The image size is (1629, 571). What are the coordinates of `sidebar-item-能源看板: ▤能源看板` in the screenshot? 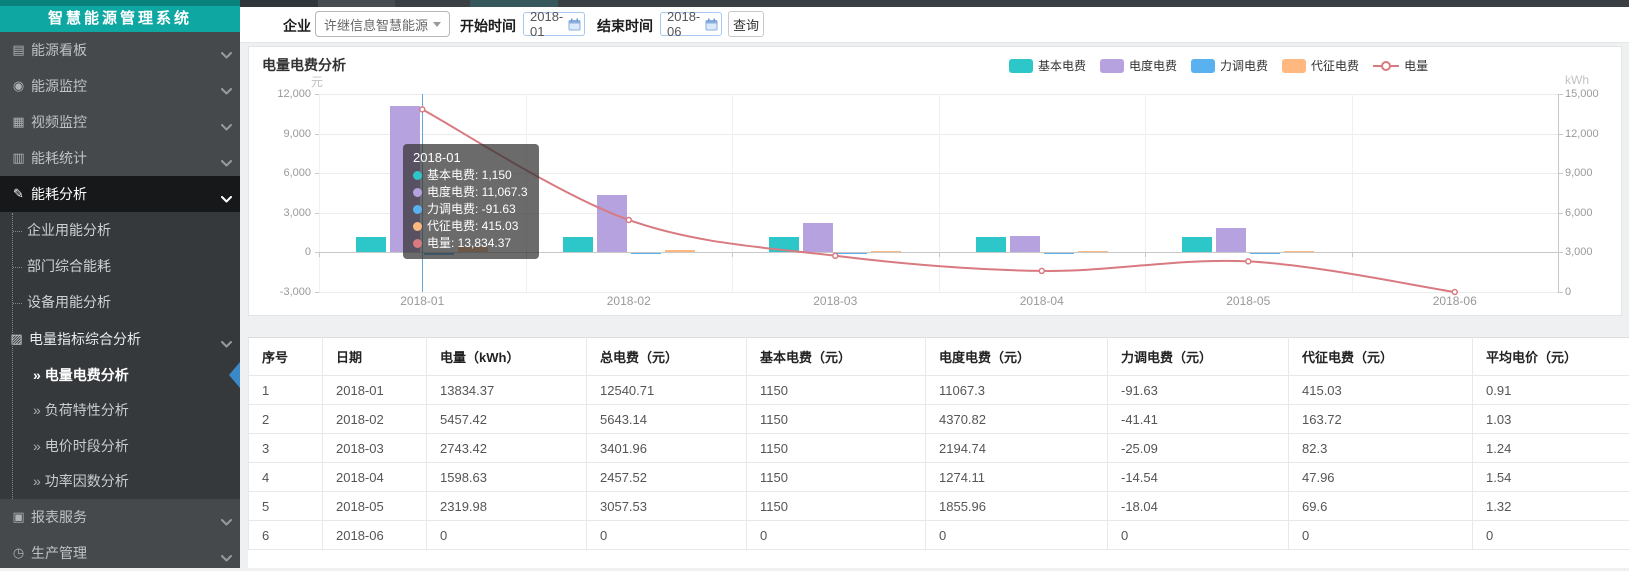 It's located at (120, 50).